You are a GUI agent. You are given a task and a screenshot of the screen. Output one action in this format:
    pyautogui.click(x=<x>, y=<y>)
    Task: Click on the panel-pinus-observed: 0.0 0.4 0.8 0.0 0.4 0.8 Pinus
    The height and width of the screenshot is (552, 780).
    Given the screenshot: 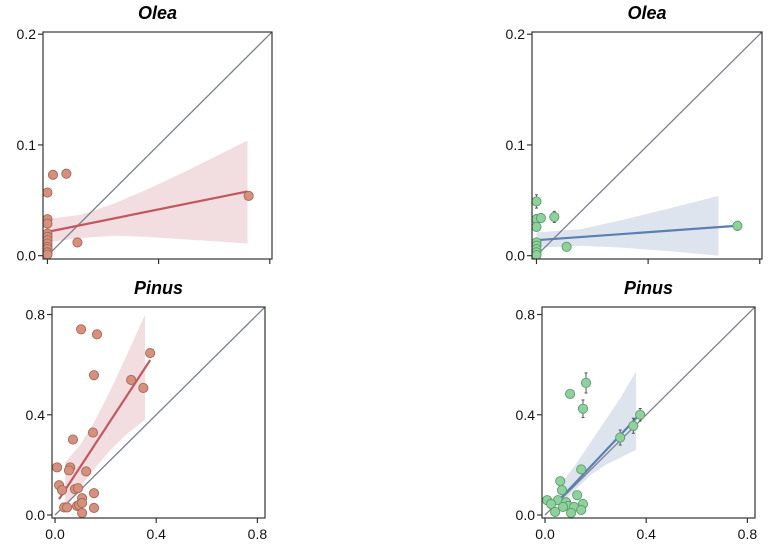 What is the action you would take?
    pyautogui.click(x=147, y=410)
    